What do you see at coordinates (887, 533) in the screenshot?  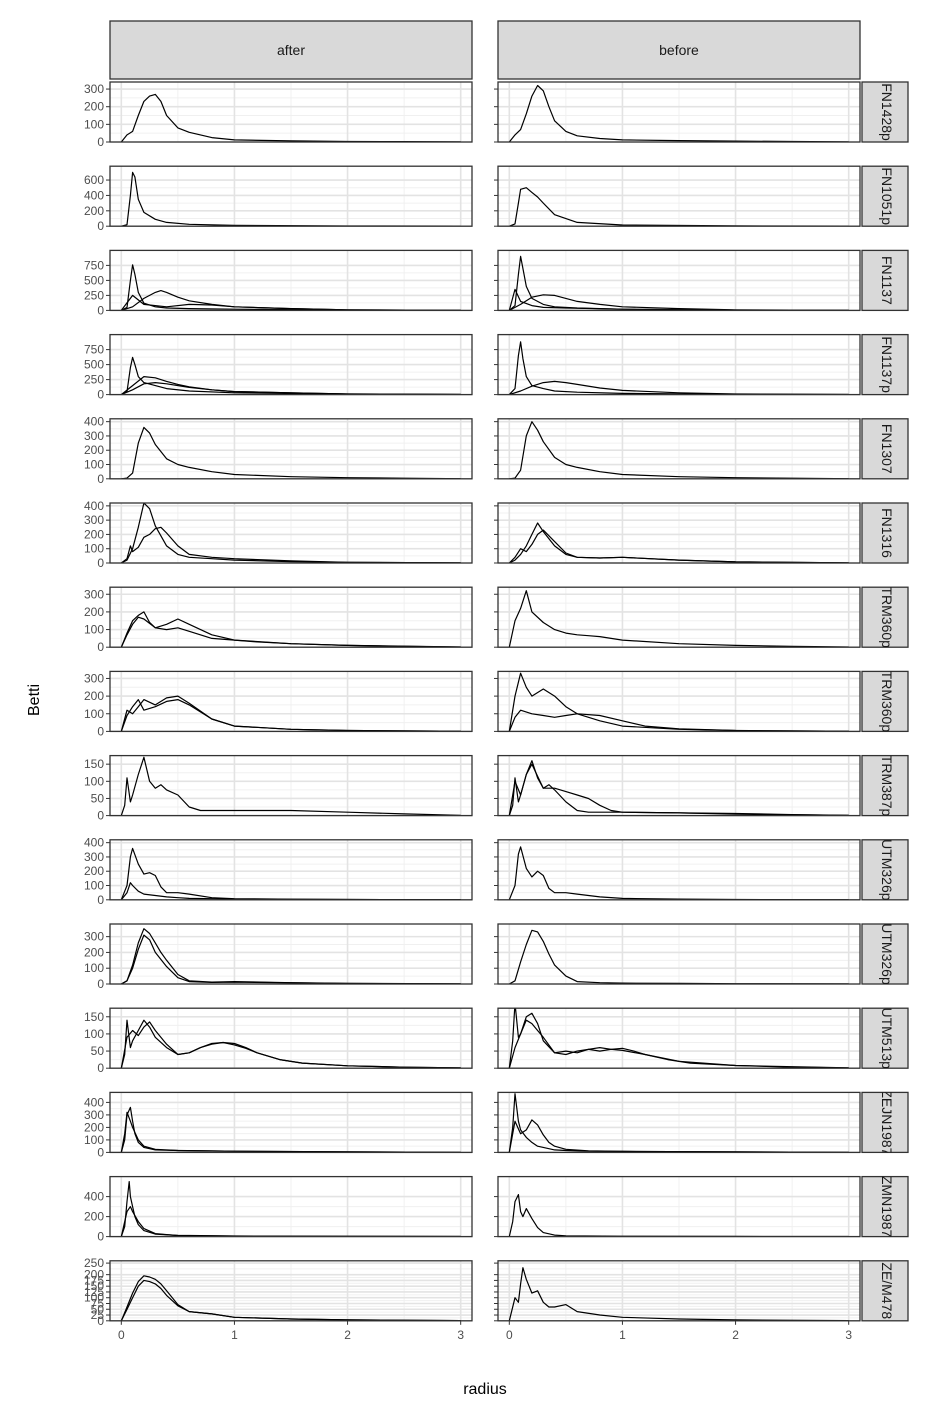 I see `row-strip-label: FN1316` at bounding box center [887, 533].